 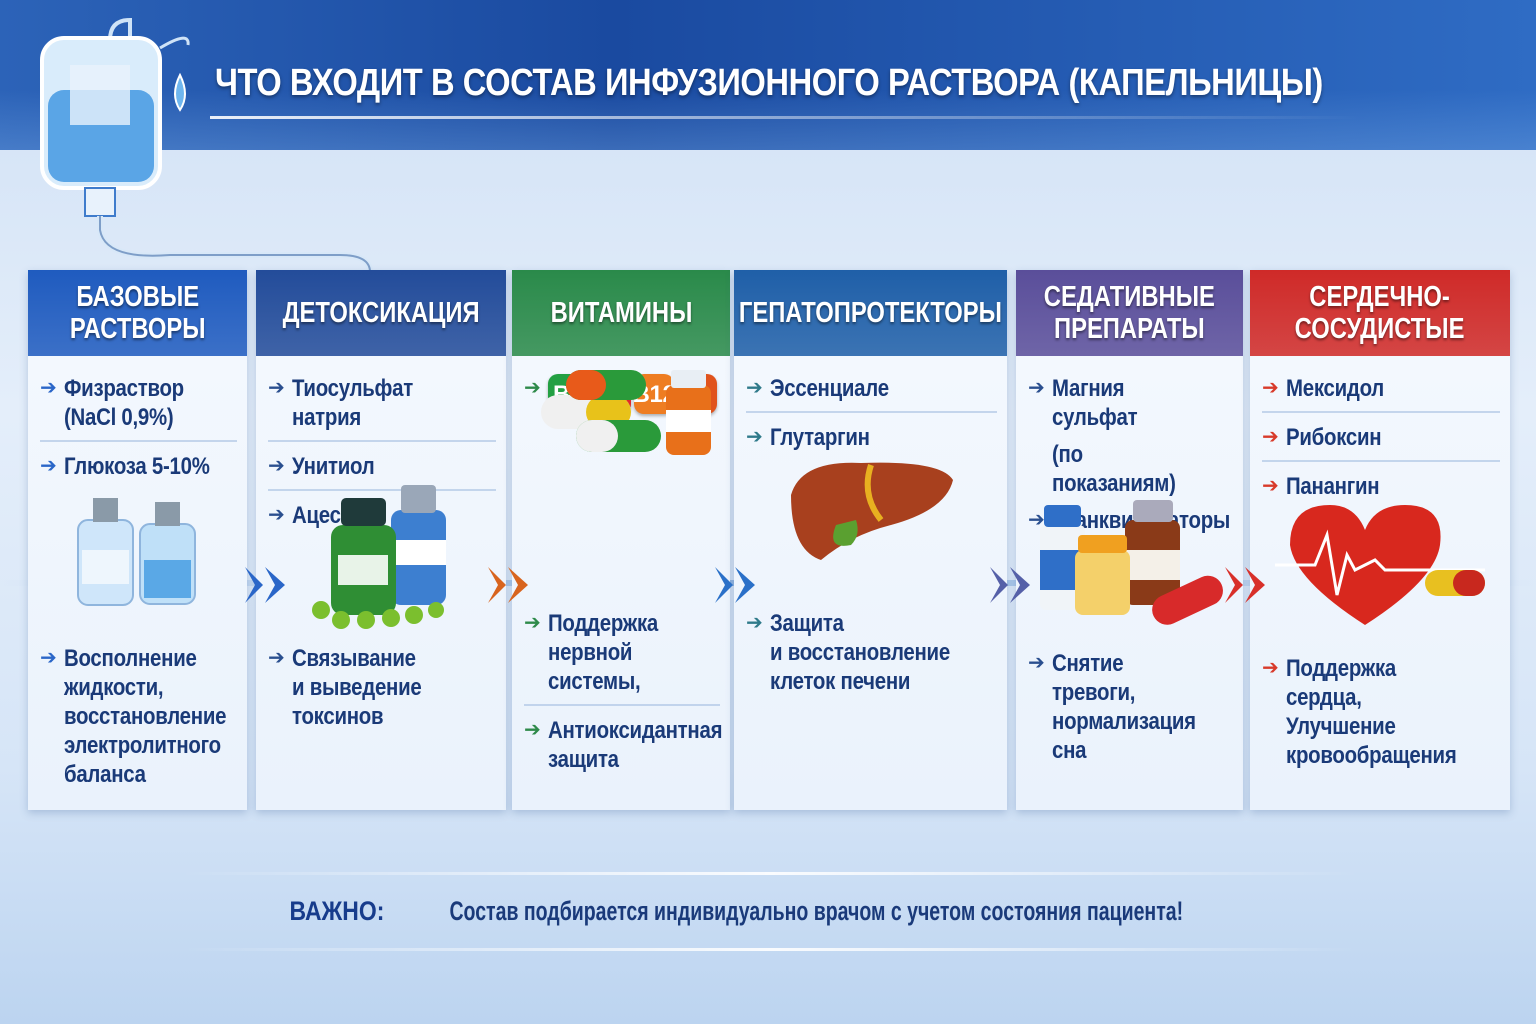 What do you see at coordinates (622, 655) in the screenshot?
I see `effect-item: ➔ Поддержка нервной системы,` at bounding box center [622, 655].